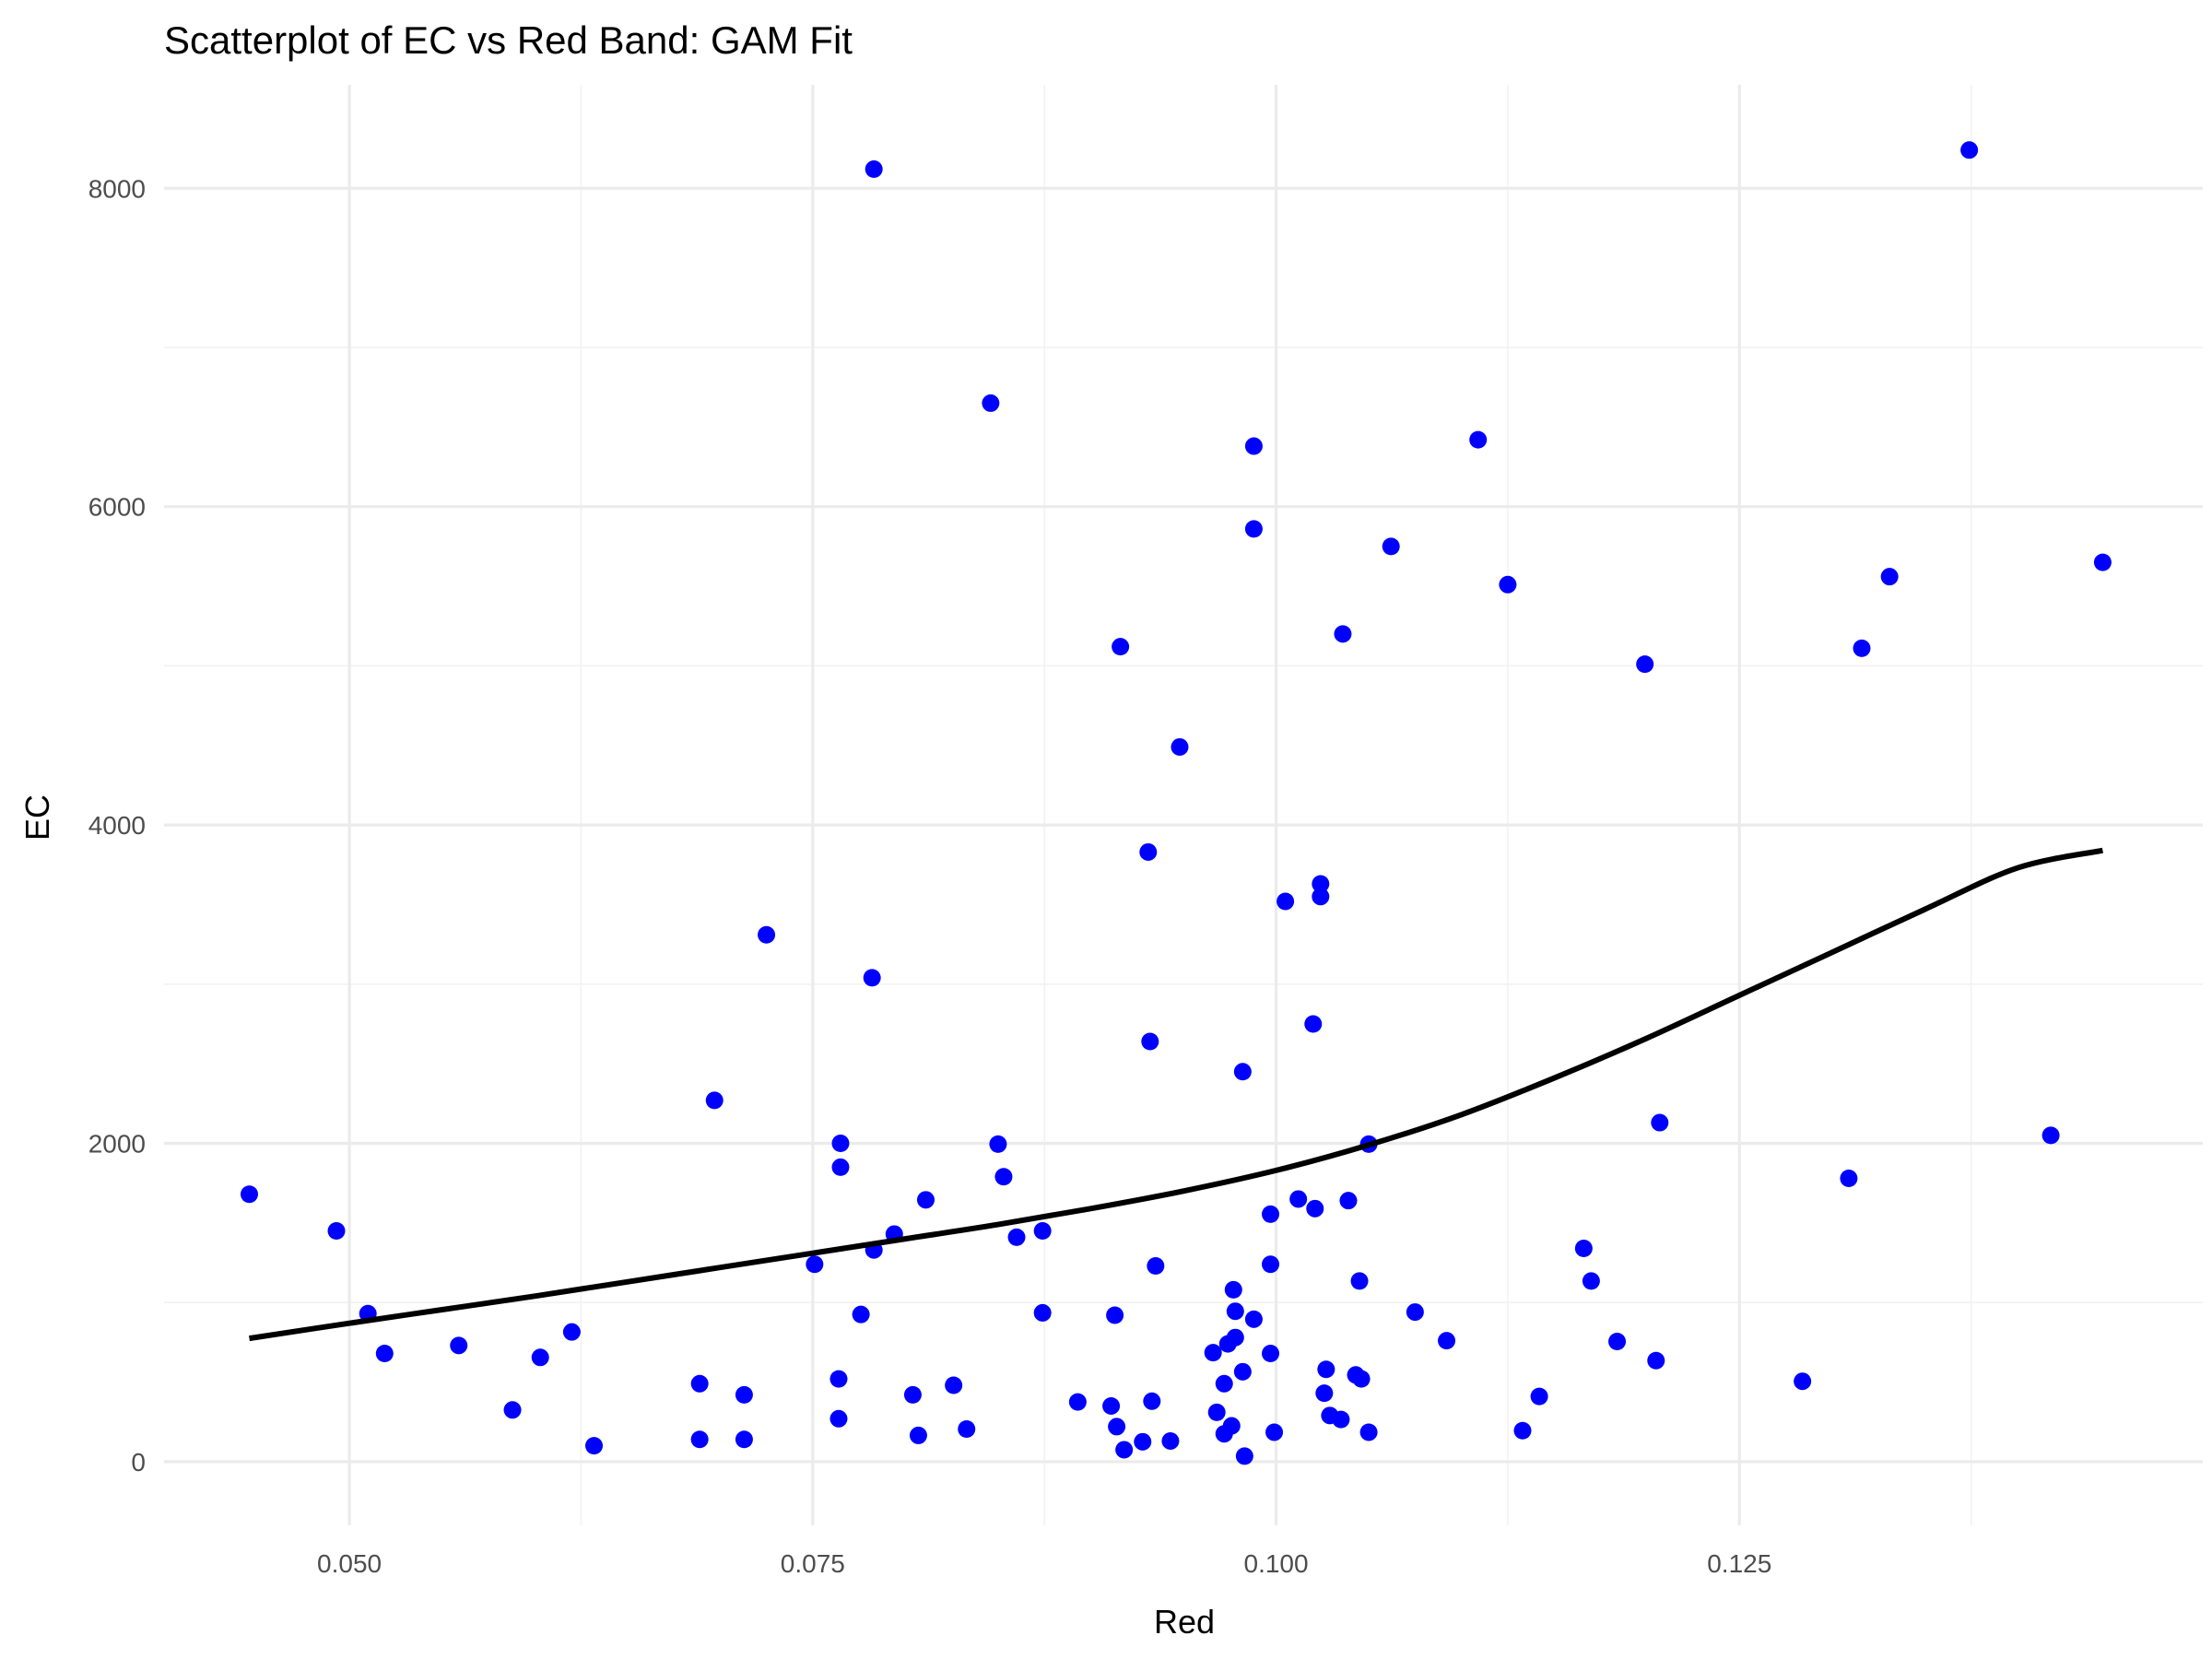 This screenshot has height=1659, width=2212. I want to click on y-tick-label: 4000, so click(117, 825).